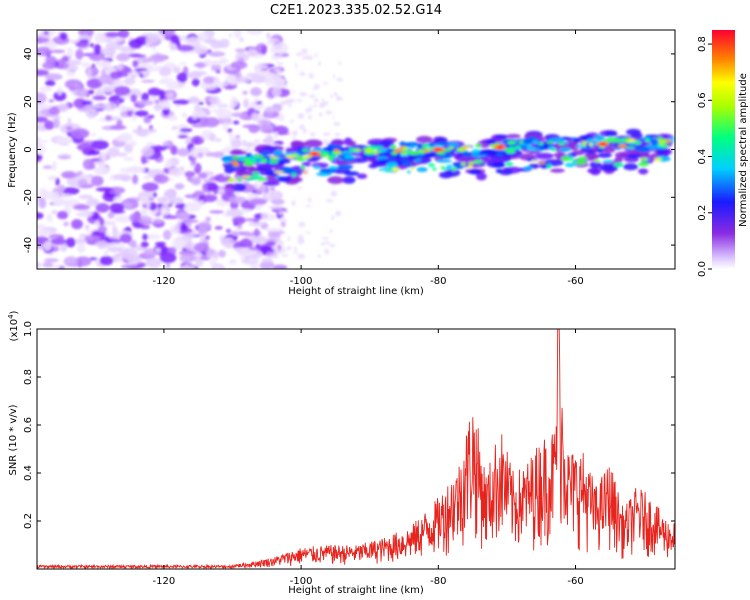 The width and height of the screenshot is (750, 600). What do you see at coordinates (702, 269) in the screenshot?
I see `colorbar-tick-label: 0.0` at bounding box center [702, 269].